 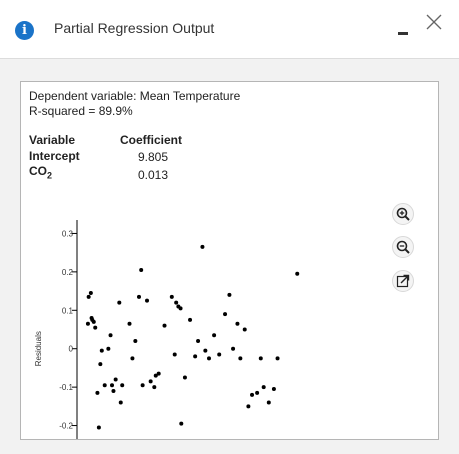 I want to click on title-bar: i Partial Regression Output, so click(x=229, y=29).